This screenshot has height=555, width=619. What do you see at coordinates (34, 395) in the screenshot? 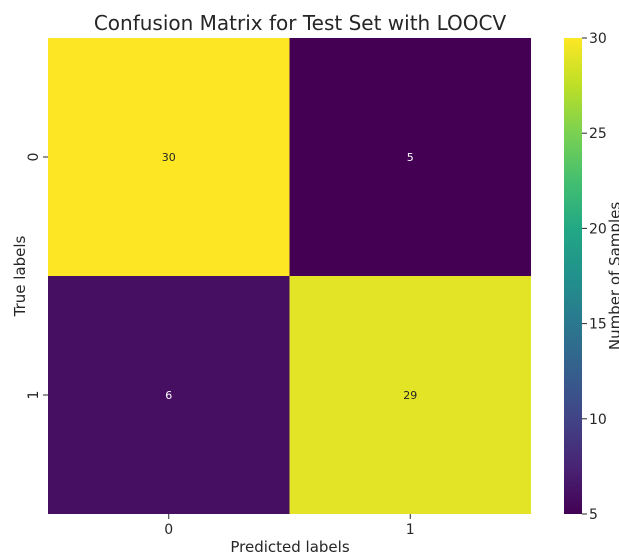
I see `y-tick-label: 1` at bounding box center [34, 395].